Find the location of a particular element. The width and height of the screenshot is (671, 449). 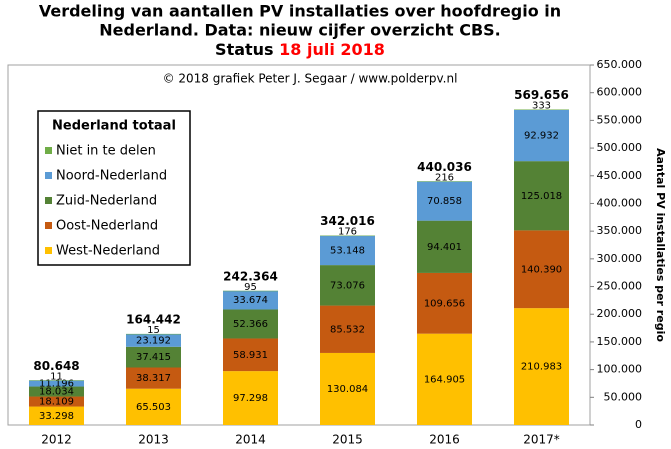

chart-subtitle: Status 18 juli 2018 is located at coordinates (300, 49).